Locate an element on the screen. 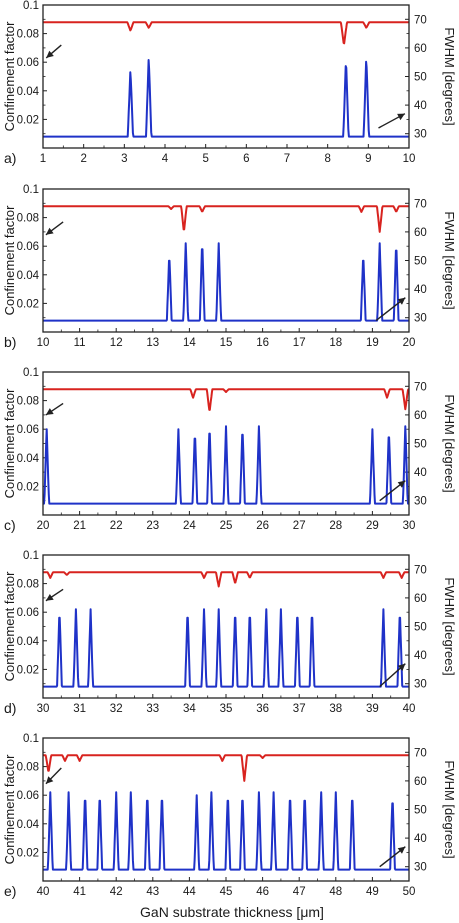 This screenshot has height=923, width=459. x-tick-label: 19 is located at coordinates (372, 343).